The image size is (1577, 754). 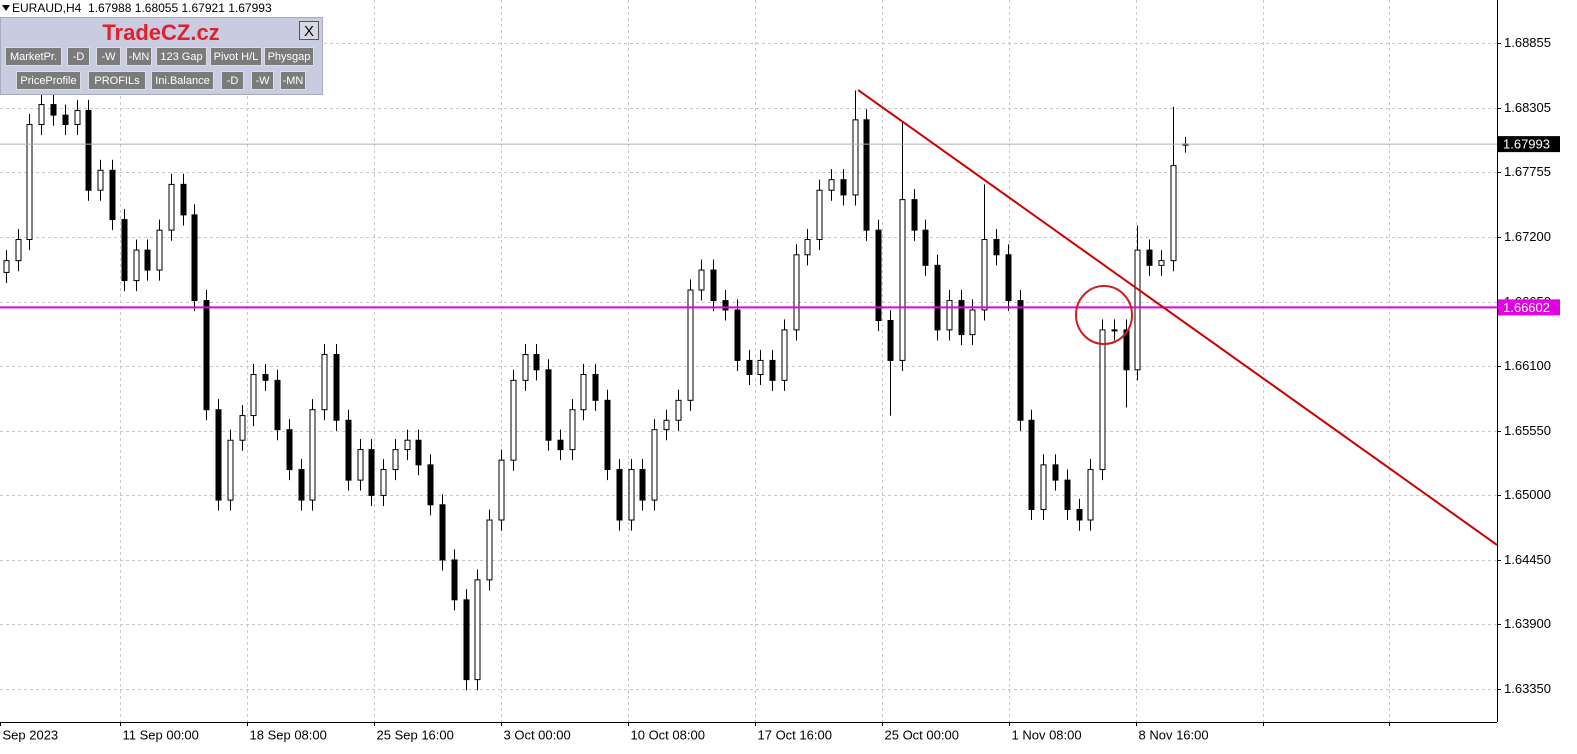 What do you see at coordinates (1047, 734) in the screenshot?
I see `x-tick-label: 1 Nov 08:00` at bounding box center [1047, 734].